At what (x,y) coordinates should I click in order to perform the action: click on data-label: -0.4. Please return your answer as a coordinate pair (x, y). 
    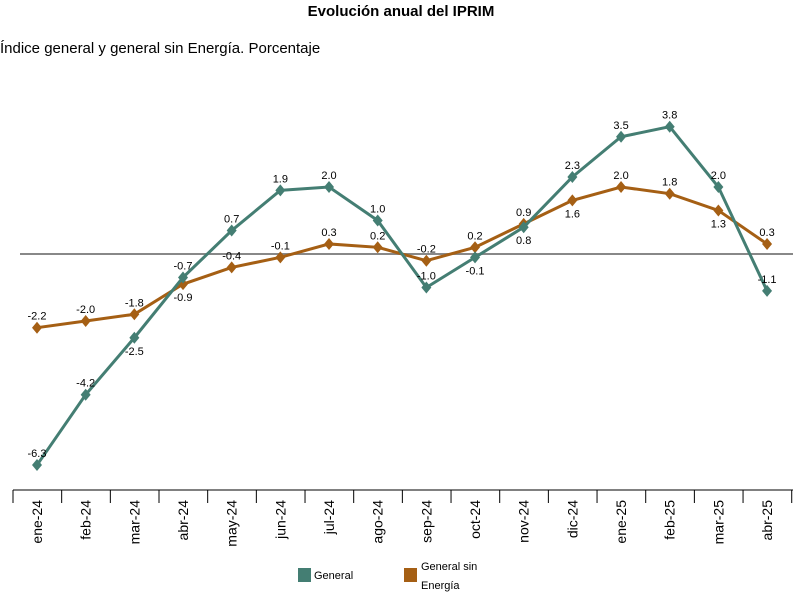
    Looking at the image, I should click on (231, 256).